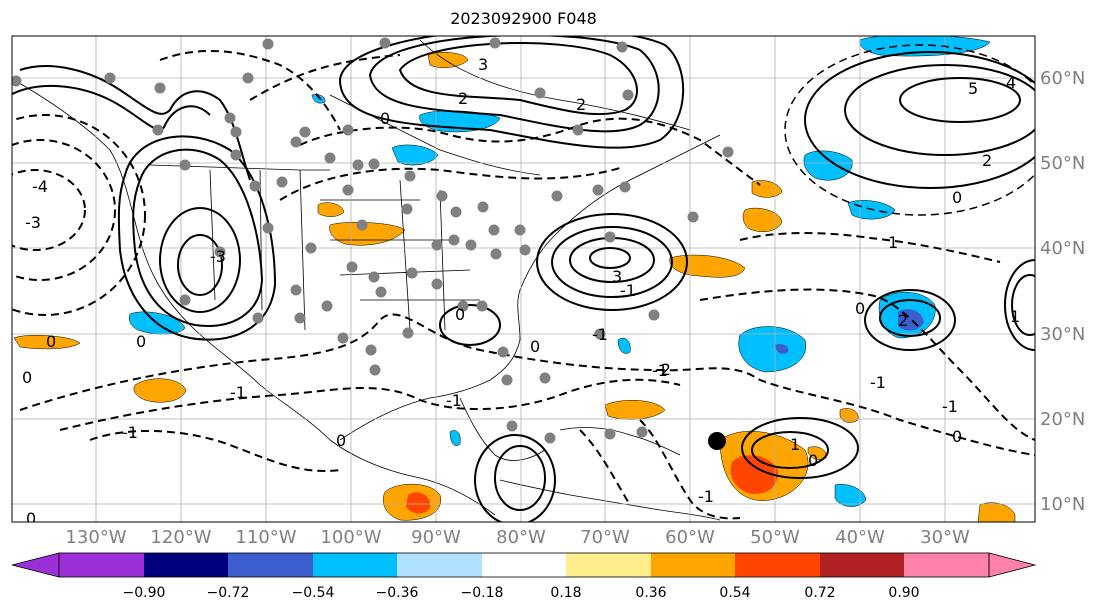 This screenshot has height=613, width=1102. Describe the element at coordinates (782, 348) in the screenshot. I see `purple-fill` at that location.